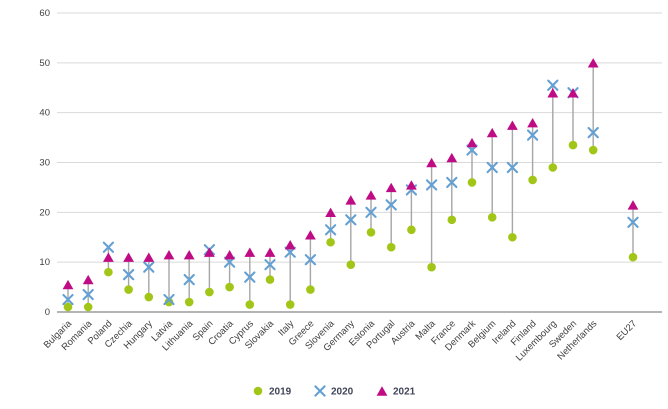  What do you see at coordinates (310, 235) in the screenshot?
I see `marker-2021-greece` at bounding box center [310, 235].